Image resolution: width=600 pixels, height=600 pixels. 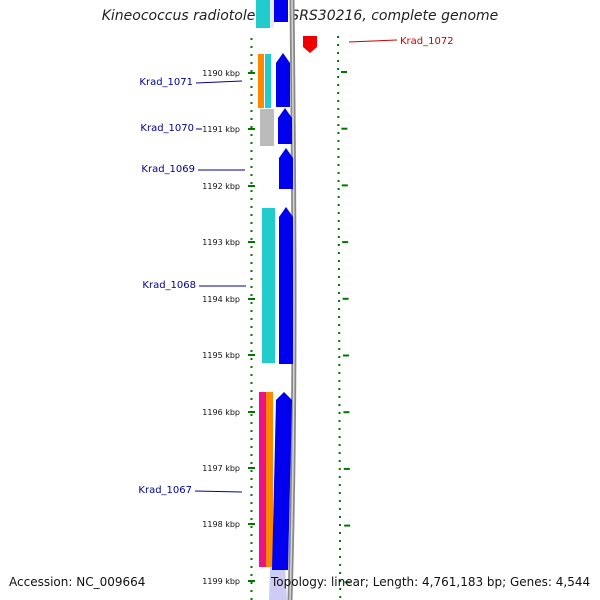 I want to click on gene-arrow-partial, so click(x=281, y=11).